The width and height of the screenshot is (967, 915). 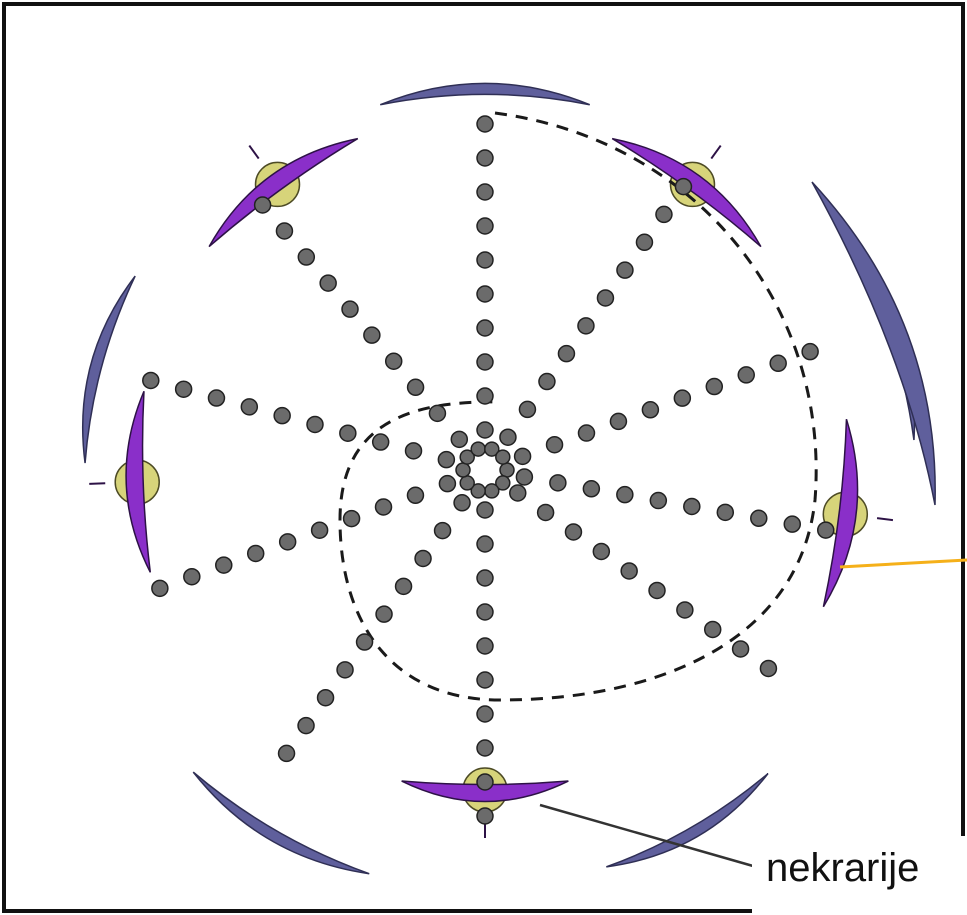 I want to click on nectary-label: nekrarije, so click(x=843, y=868).